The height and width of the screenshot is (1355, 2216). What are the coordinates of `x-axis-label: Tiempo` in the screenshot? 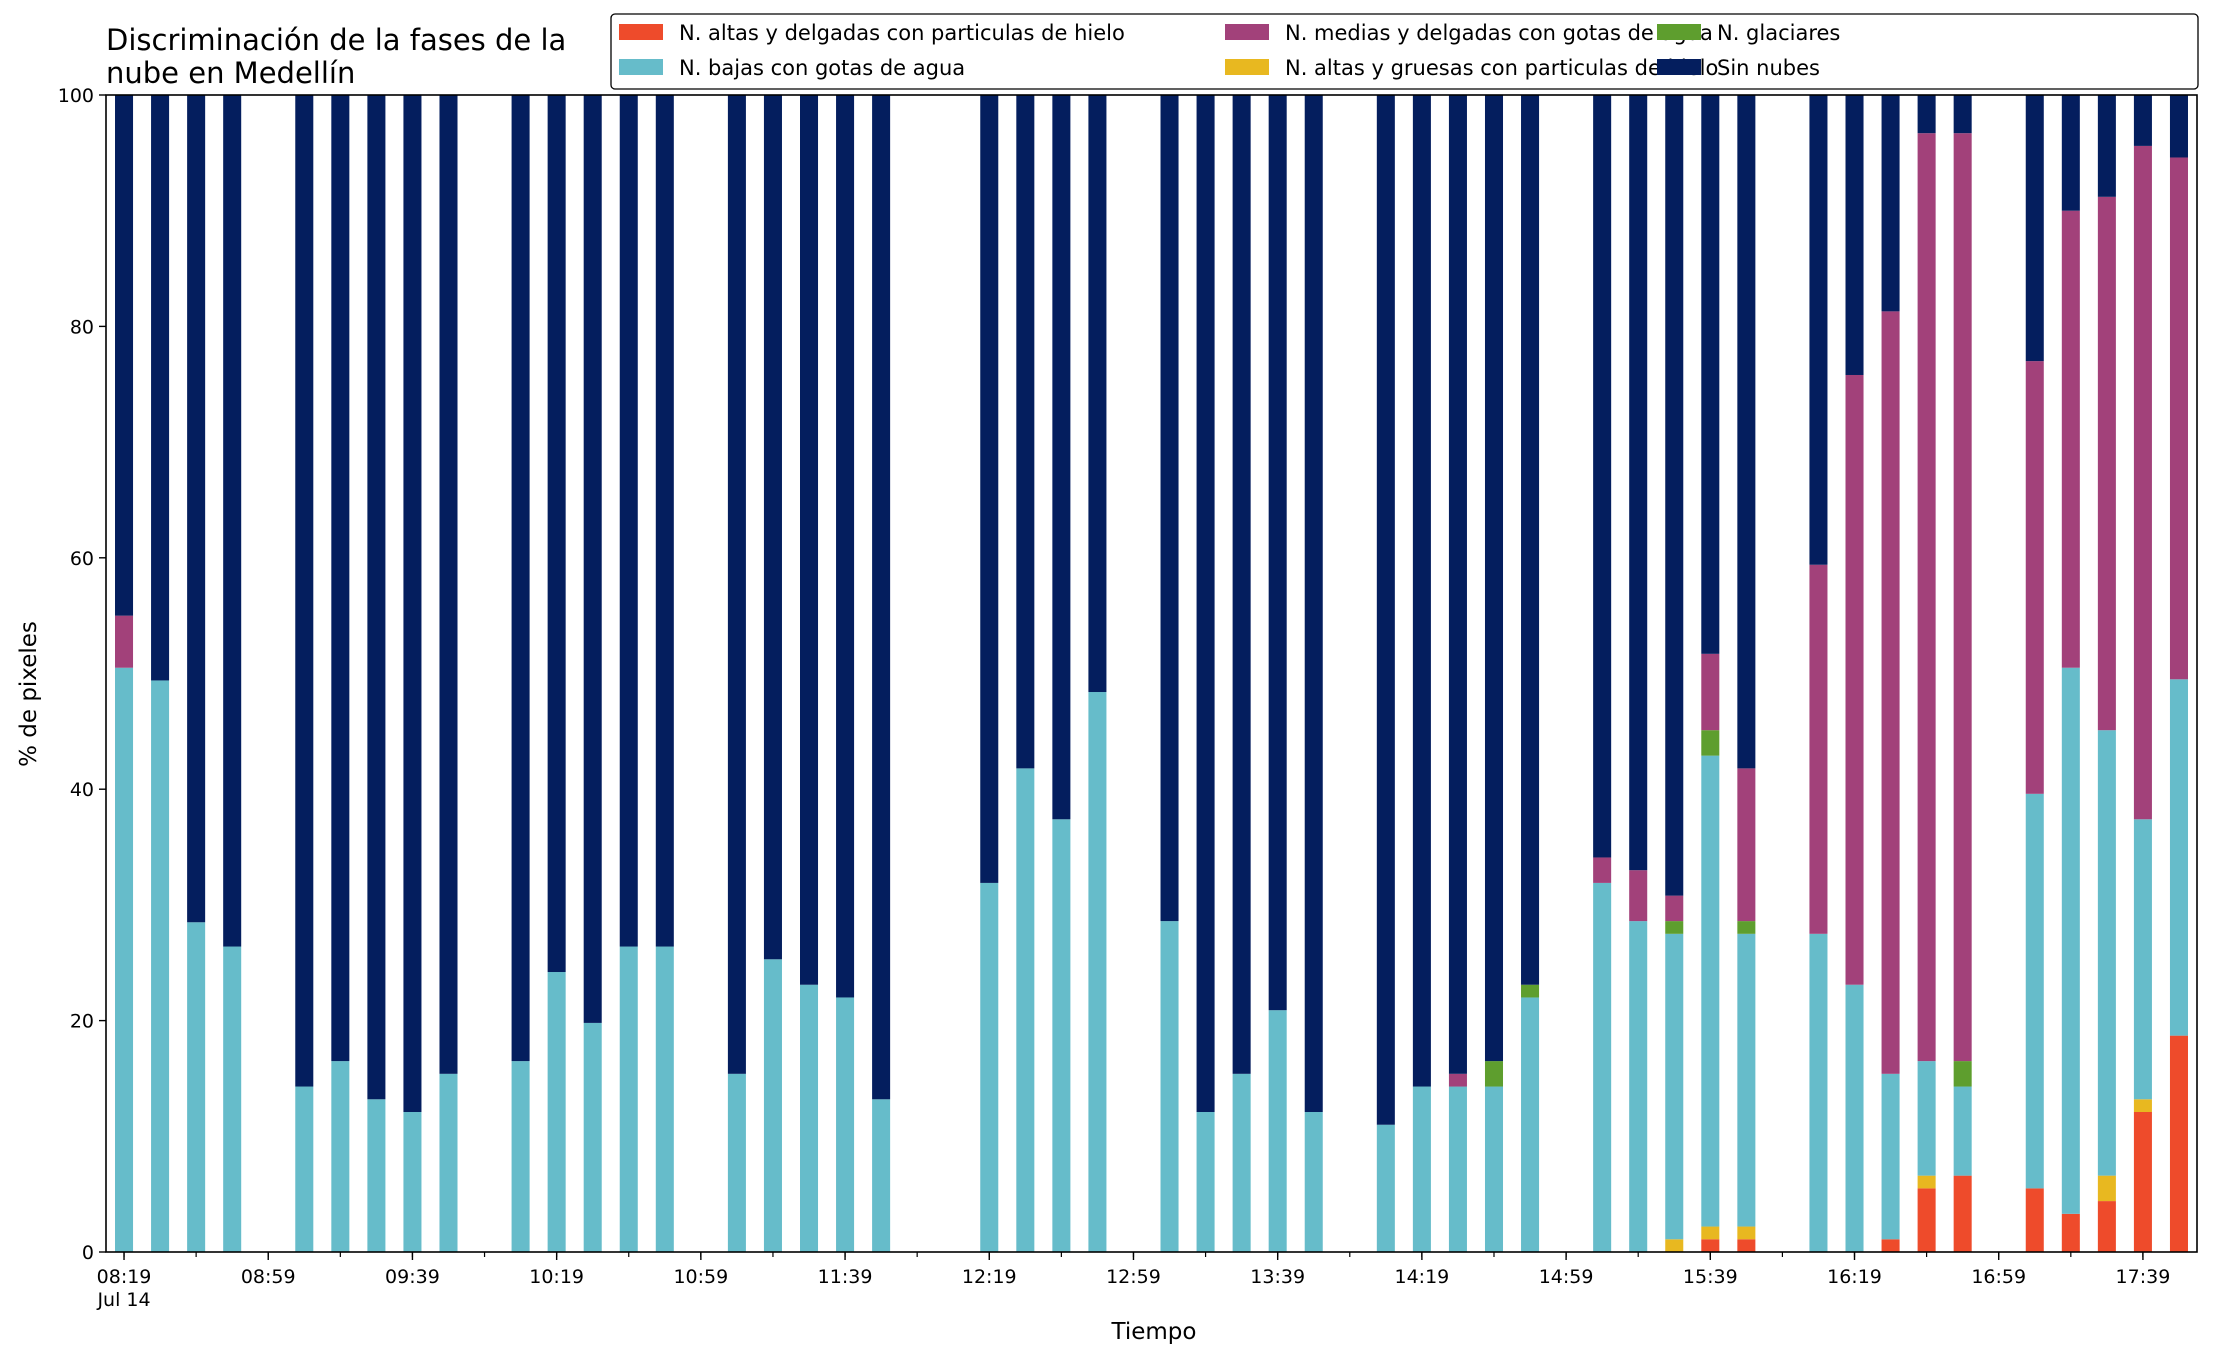 It's located at (1154, 1332).